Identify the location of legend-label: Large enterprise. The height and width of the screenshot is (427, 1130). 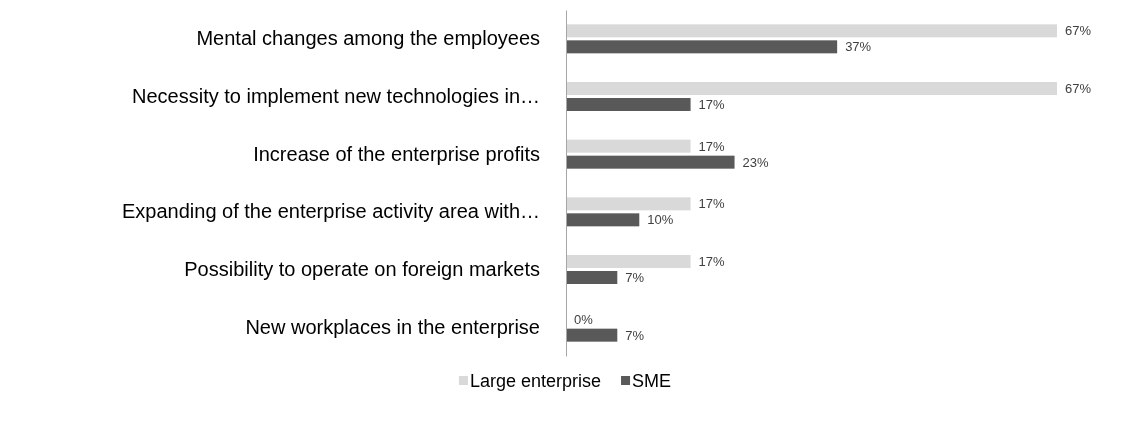
(535, 381).